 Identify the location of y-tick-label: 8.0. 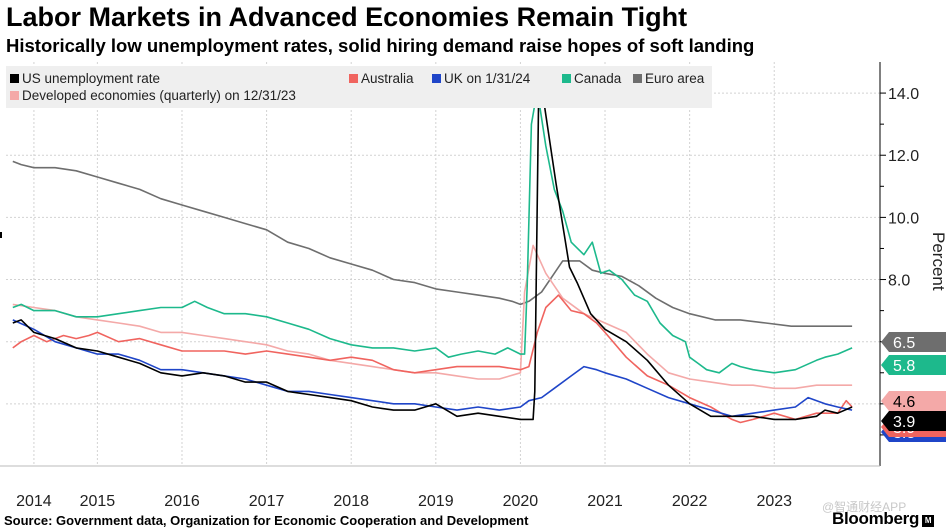
(899, 281).